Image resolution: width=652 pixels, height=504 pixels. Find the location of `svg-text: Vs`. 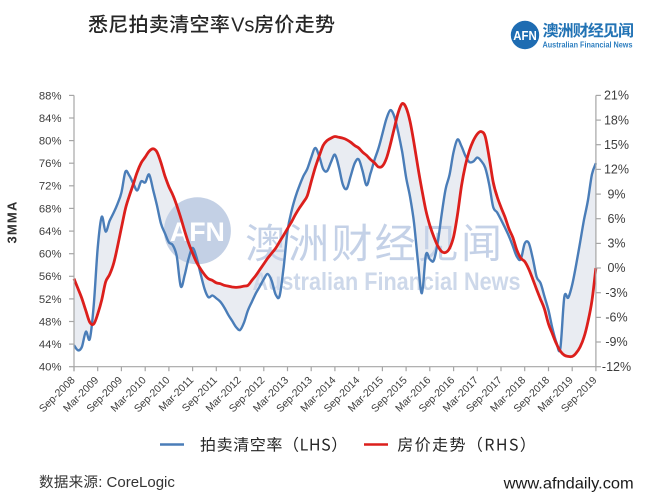

svg-text: Vs is located at coordinates (242, 26).